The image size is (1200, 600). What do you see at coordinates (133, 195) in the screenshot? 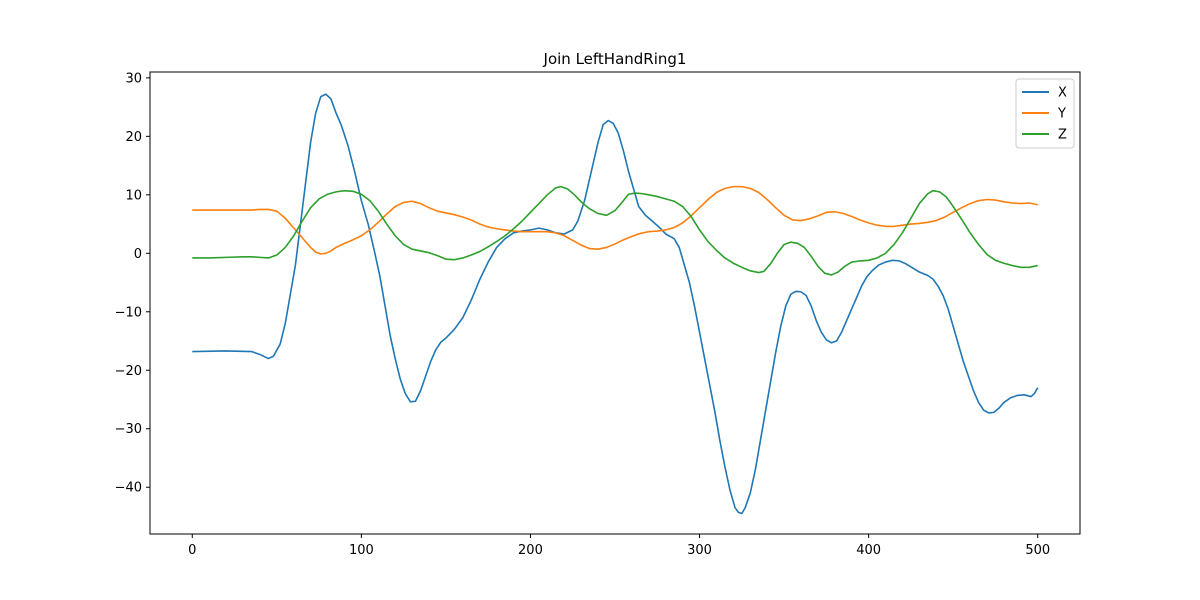
I see `y-tick-label: 10` at bounding box center [133, 195].